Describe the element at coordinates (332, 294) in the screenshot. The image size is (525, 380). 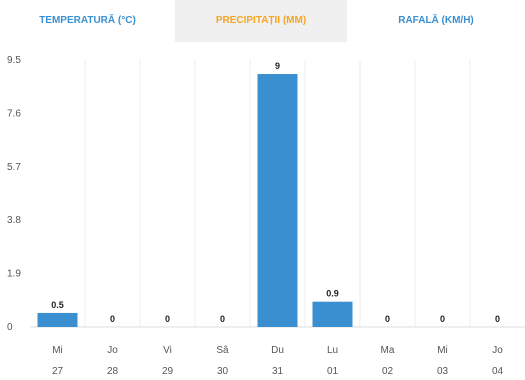
I see `data-label: 0.9` at that location.